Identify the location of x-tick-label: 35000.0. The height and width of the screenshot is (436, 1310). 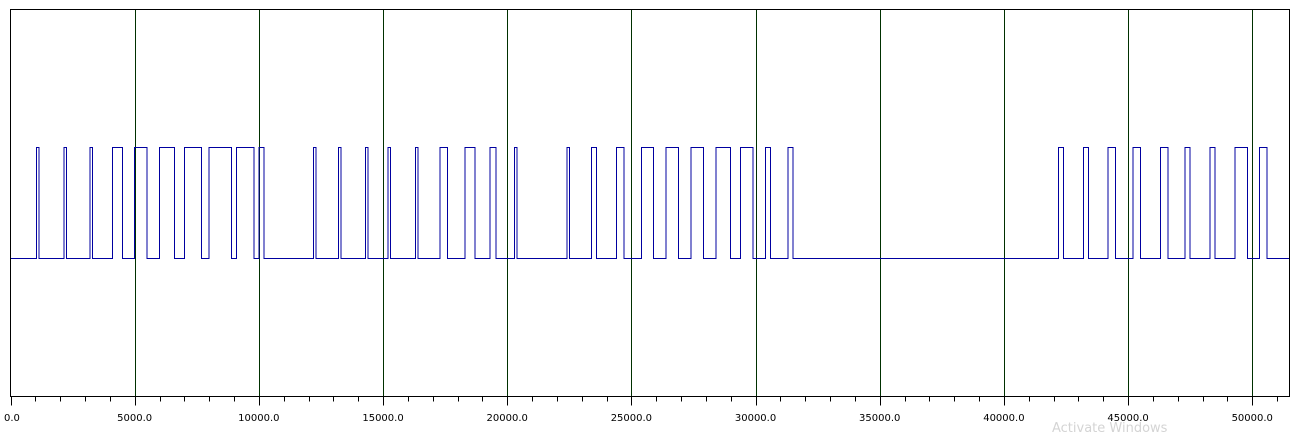
(879, 418).